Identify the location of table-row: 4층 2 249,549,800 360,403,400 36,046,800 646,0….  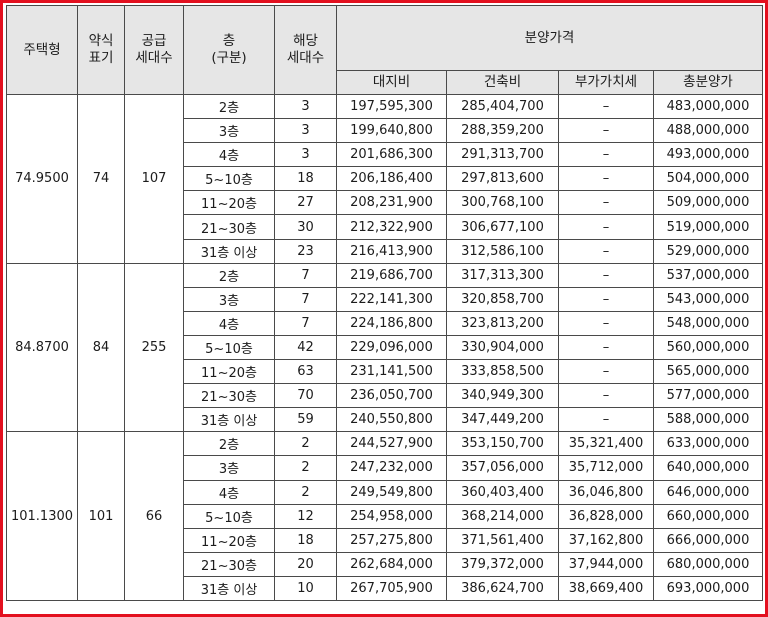
(385, 492).